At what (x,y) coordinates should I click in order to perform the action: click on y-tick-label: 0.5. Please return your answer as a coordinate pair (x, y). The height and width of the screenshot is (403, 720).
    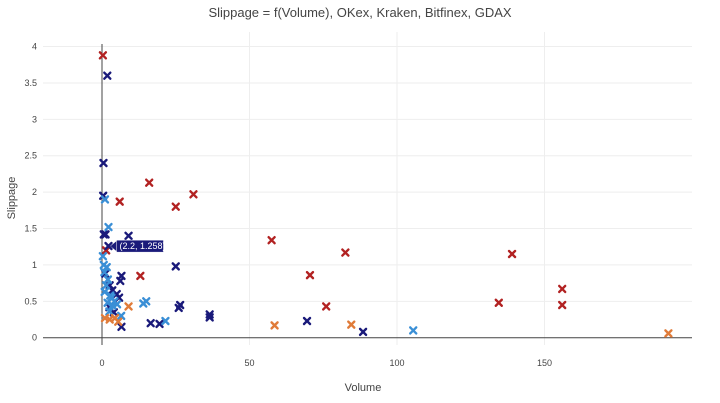
    Looking at the image, I should click on (30, 301).